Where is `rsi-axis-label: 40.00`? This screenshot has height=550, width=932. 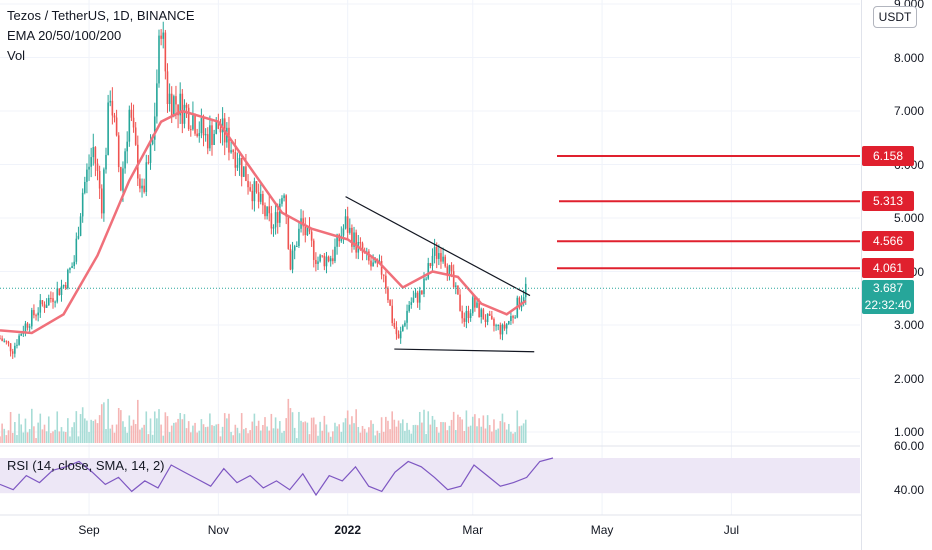
rsi-axis-label: 40.00 is located at coordinates (908, 490).